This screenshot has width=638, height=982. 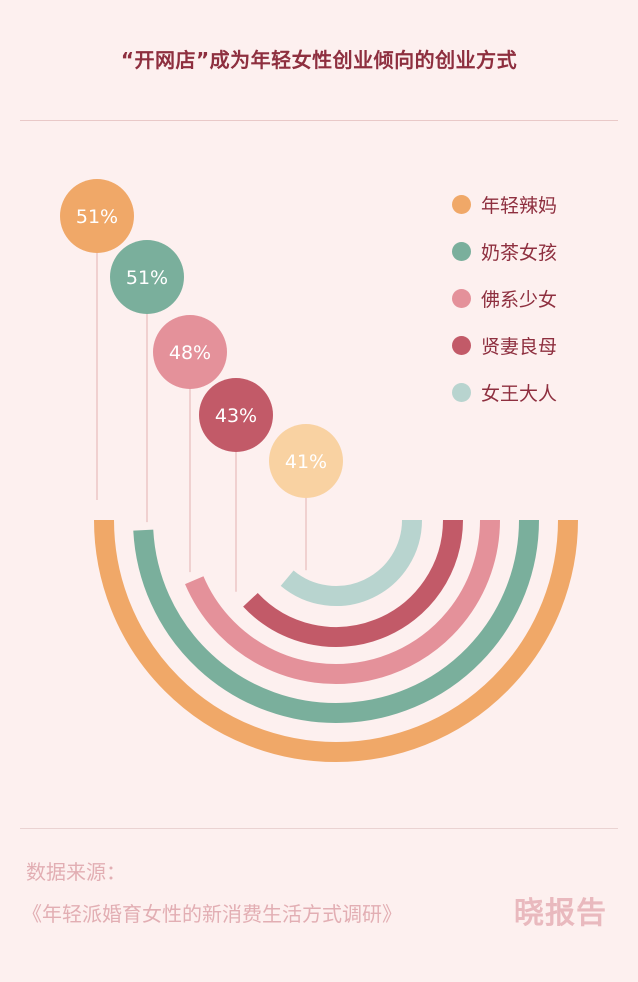 I want to click on legend-item: 佛系少女, so click(x=505, y=298).